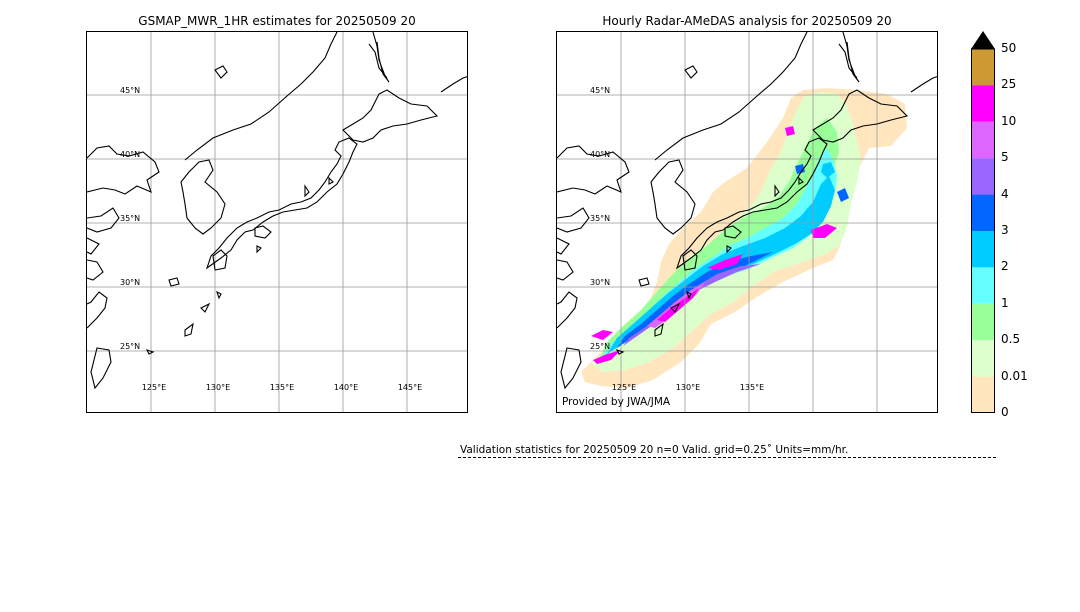 The image size is (1080, 612). Describe the element at coordinates (1005, 266) in the screenshot. I see `colorbar-tick-label: 2` at that location.